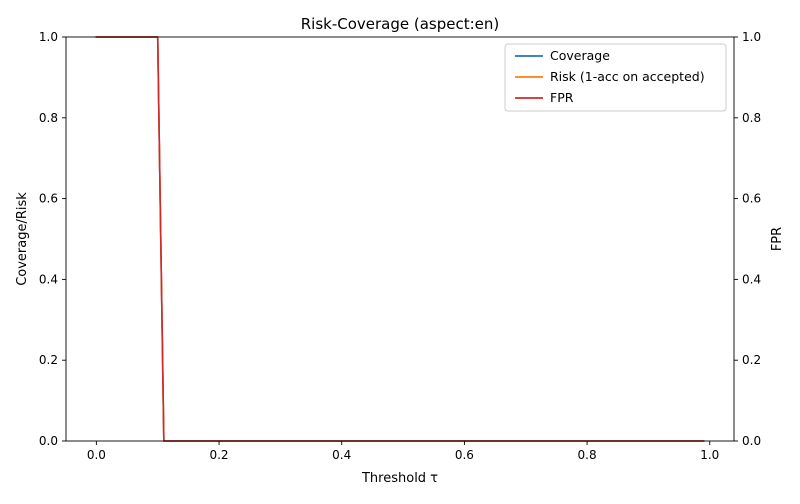 The width and height of the screenshot is (800, 504). Describe the element at coordinates (22, 239) in the screenshot. I see `y-axis-label-left: Coverage/Risk` at that location.